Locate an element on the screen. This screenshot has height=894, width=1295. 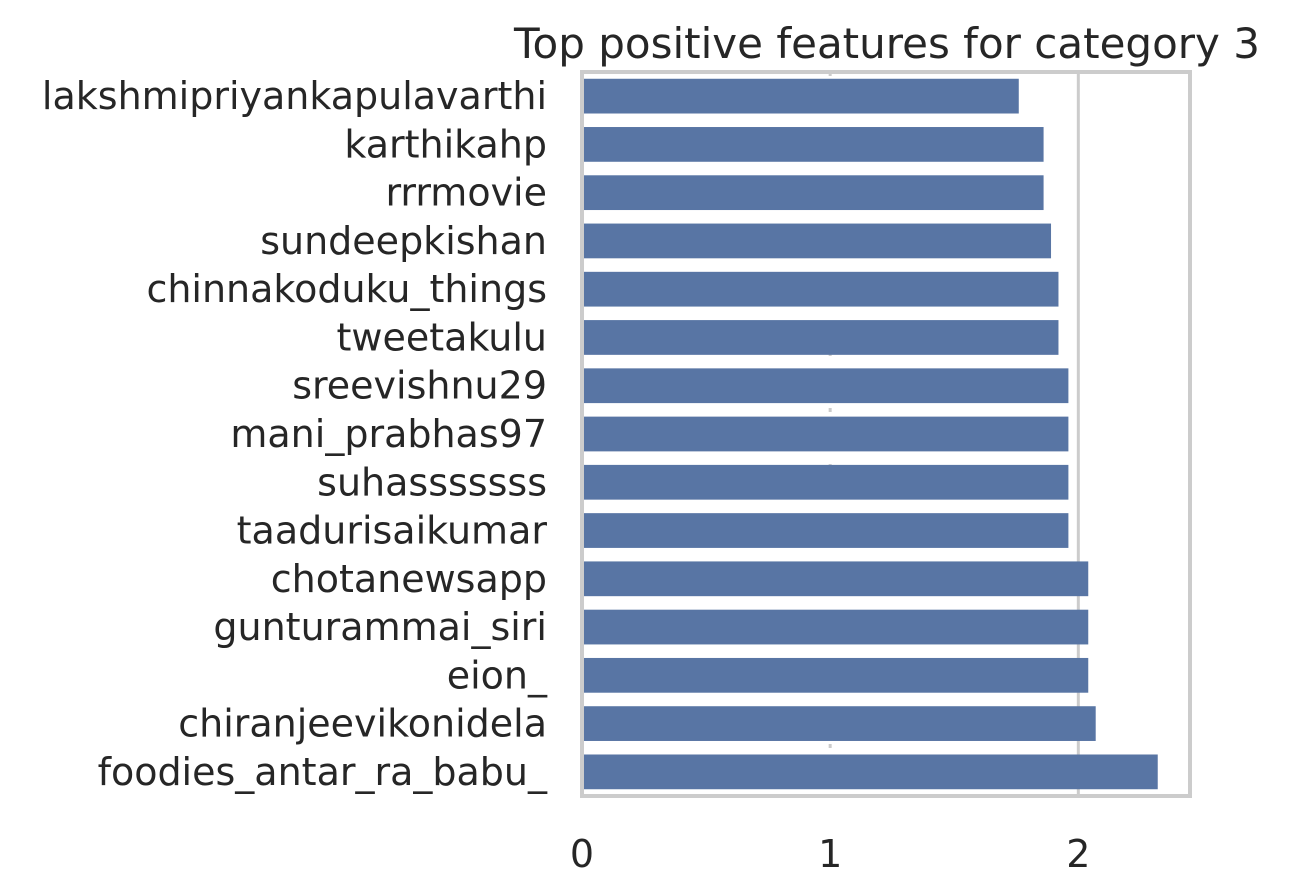
y-tick-label: tweetakulu is located at coordinates (442, 337).